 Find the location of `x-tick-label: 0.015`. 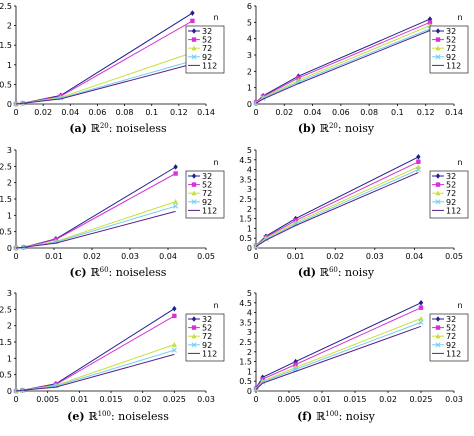

x-tick-label: 0.015 is located at coordinates (355, 399).